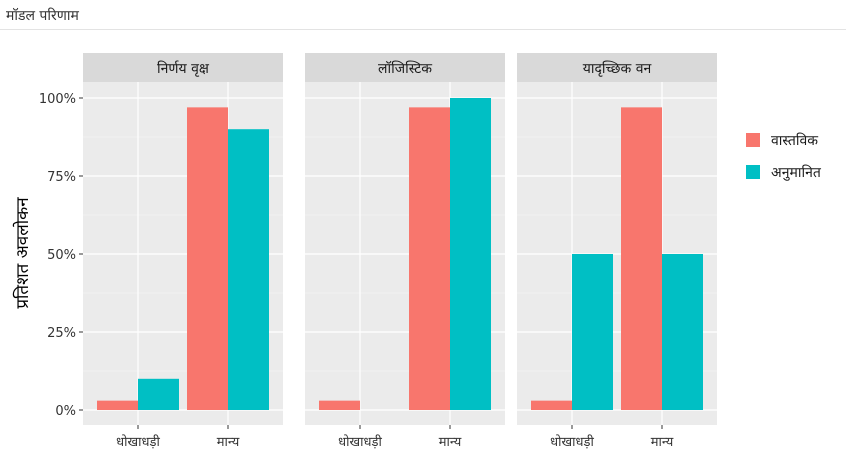  Describe the element at coordinates (42, 16) in the screenshot. I see `page-title: मॉडल परिणाम` at that location.